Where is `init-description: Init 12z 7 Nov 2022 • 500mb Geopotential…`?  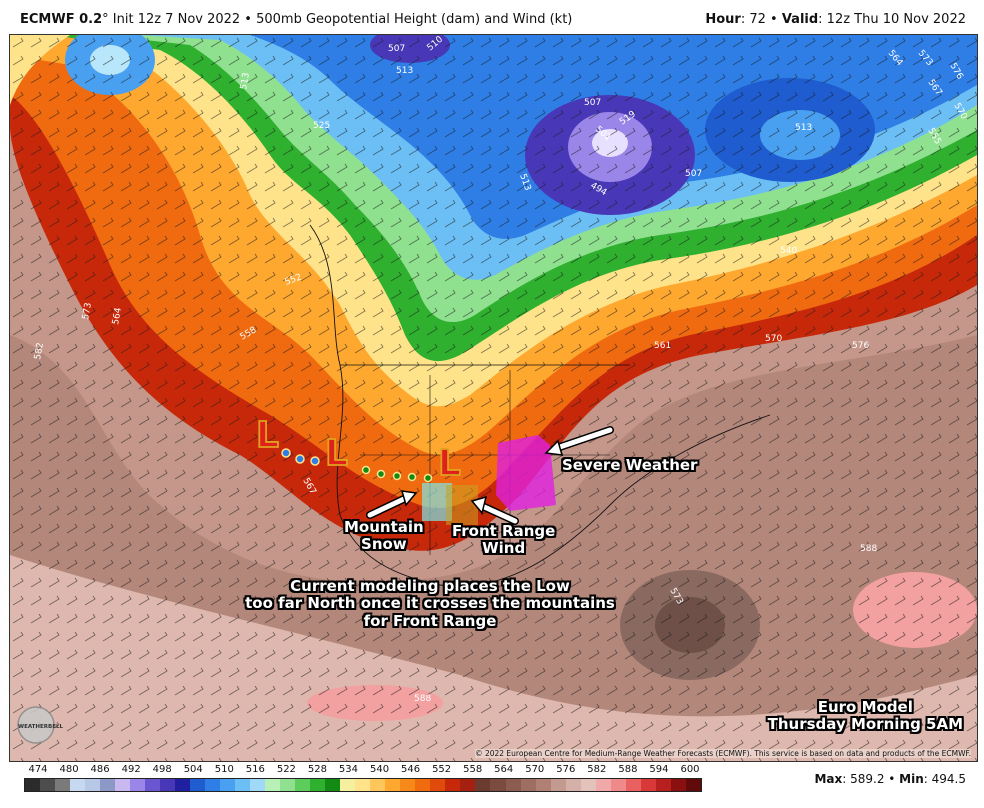
init-description: Init 12z 7 Nov 2022 • 500mb Geopotential… is located at coordinates (340, 19).